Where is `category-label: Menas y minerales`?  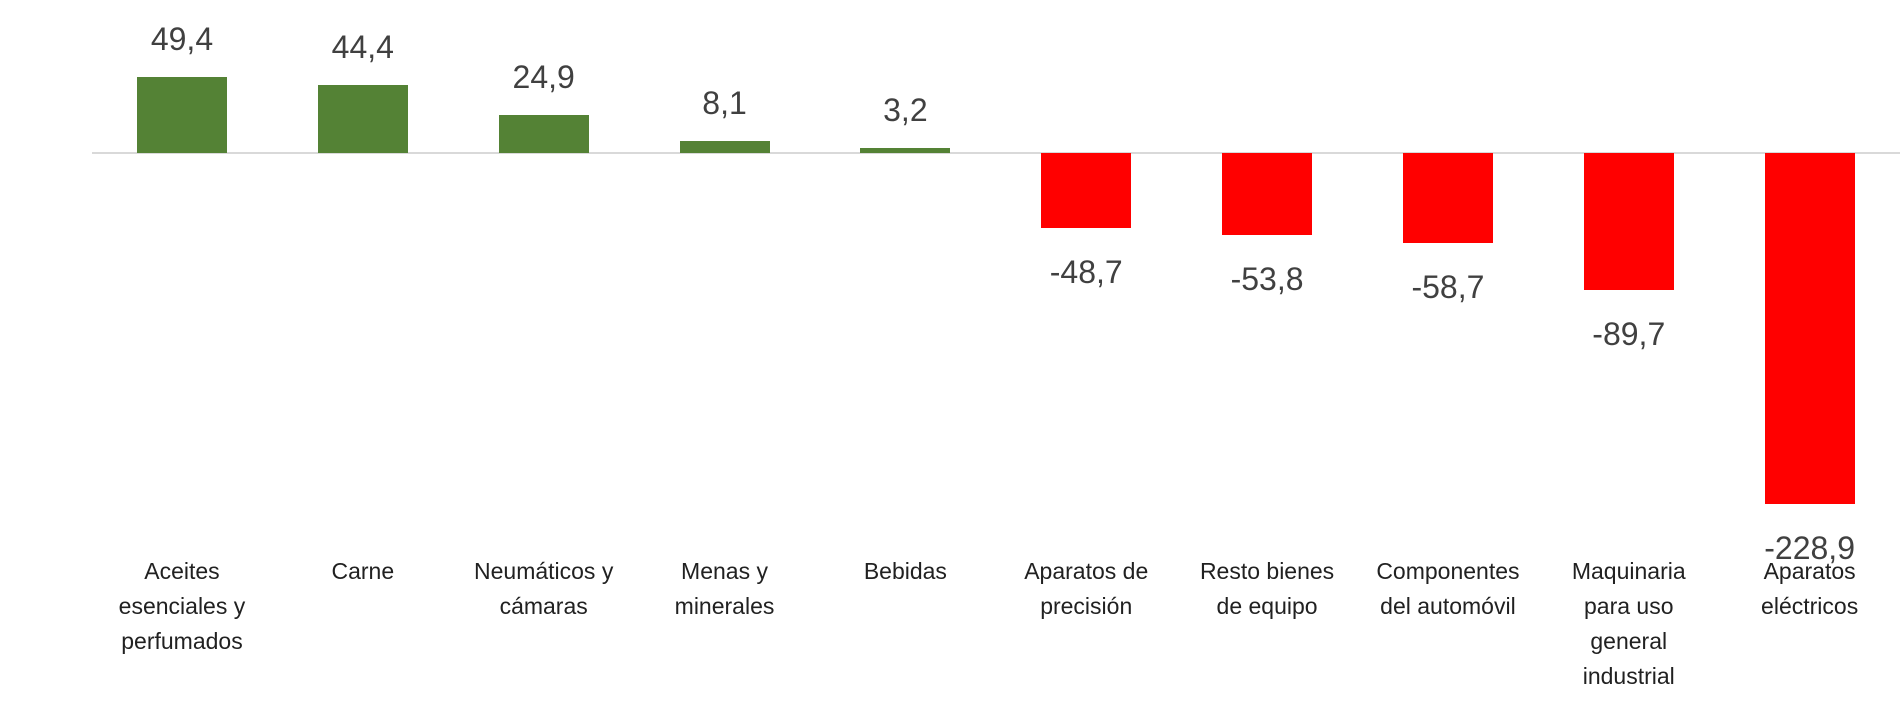
category-label: Menas y minerales is located at coordinates (724, 588).